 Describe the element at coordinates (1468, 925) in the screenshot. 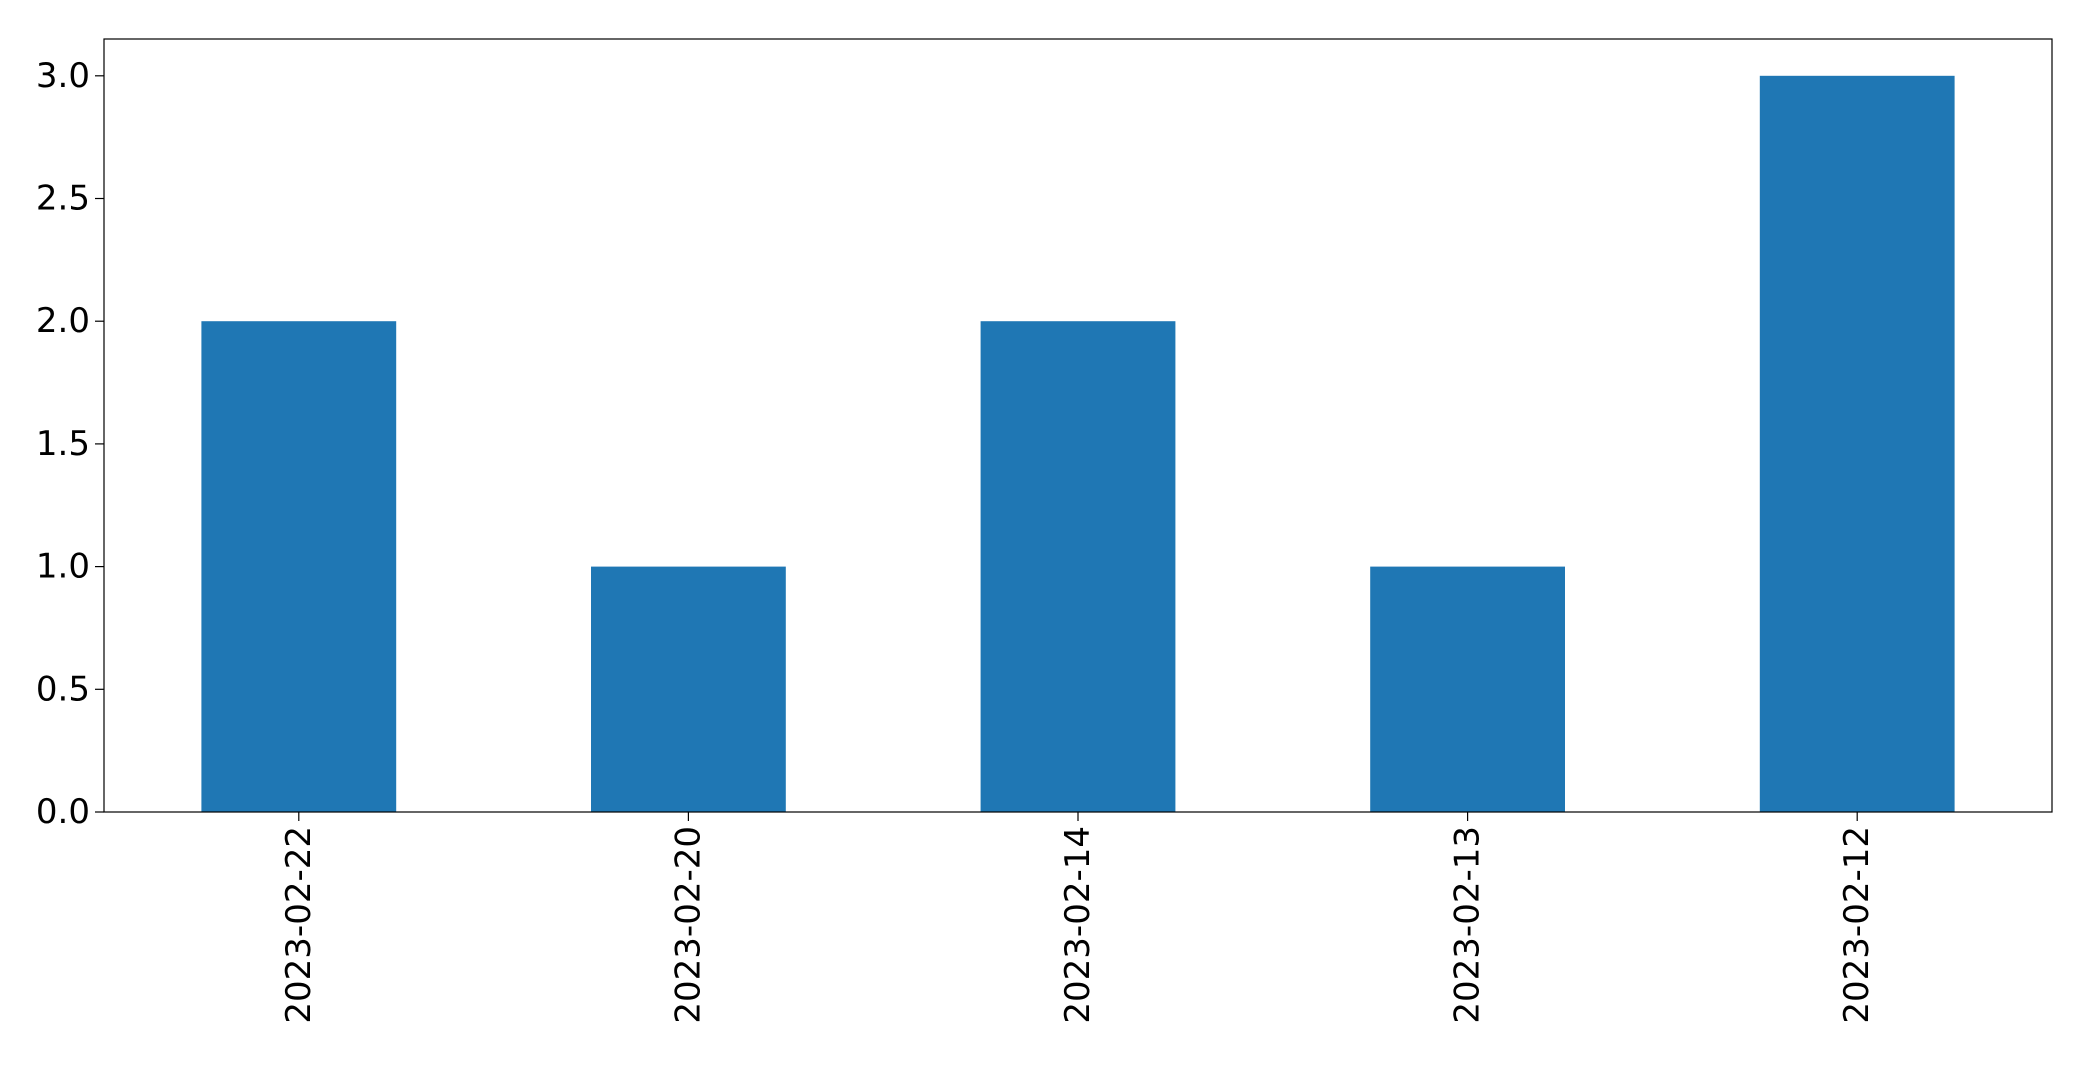

I see `x-tick-label: 2023-02-13` at that location.